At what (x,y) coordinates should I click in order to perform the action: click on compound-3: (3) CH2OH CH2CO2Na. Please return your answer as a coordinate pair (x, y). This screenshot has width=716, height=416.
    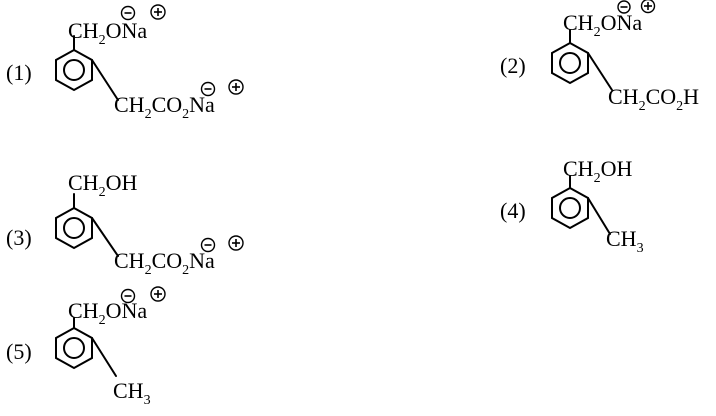
    Looking at the image, I should click on (125, 224).